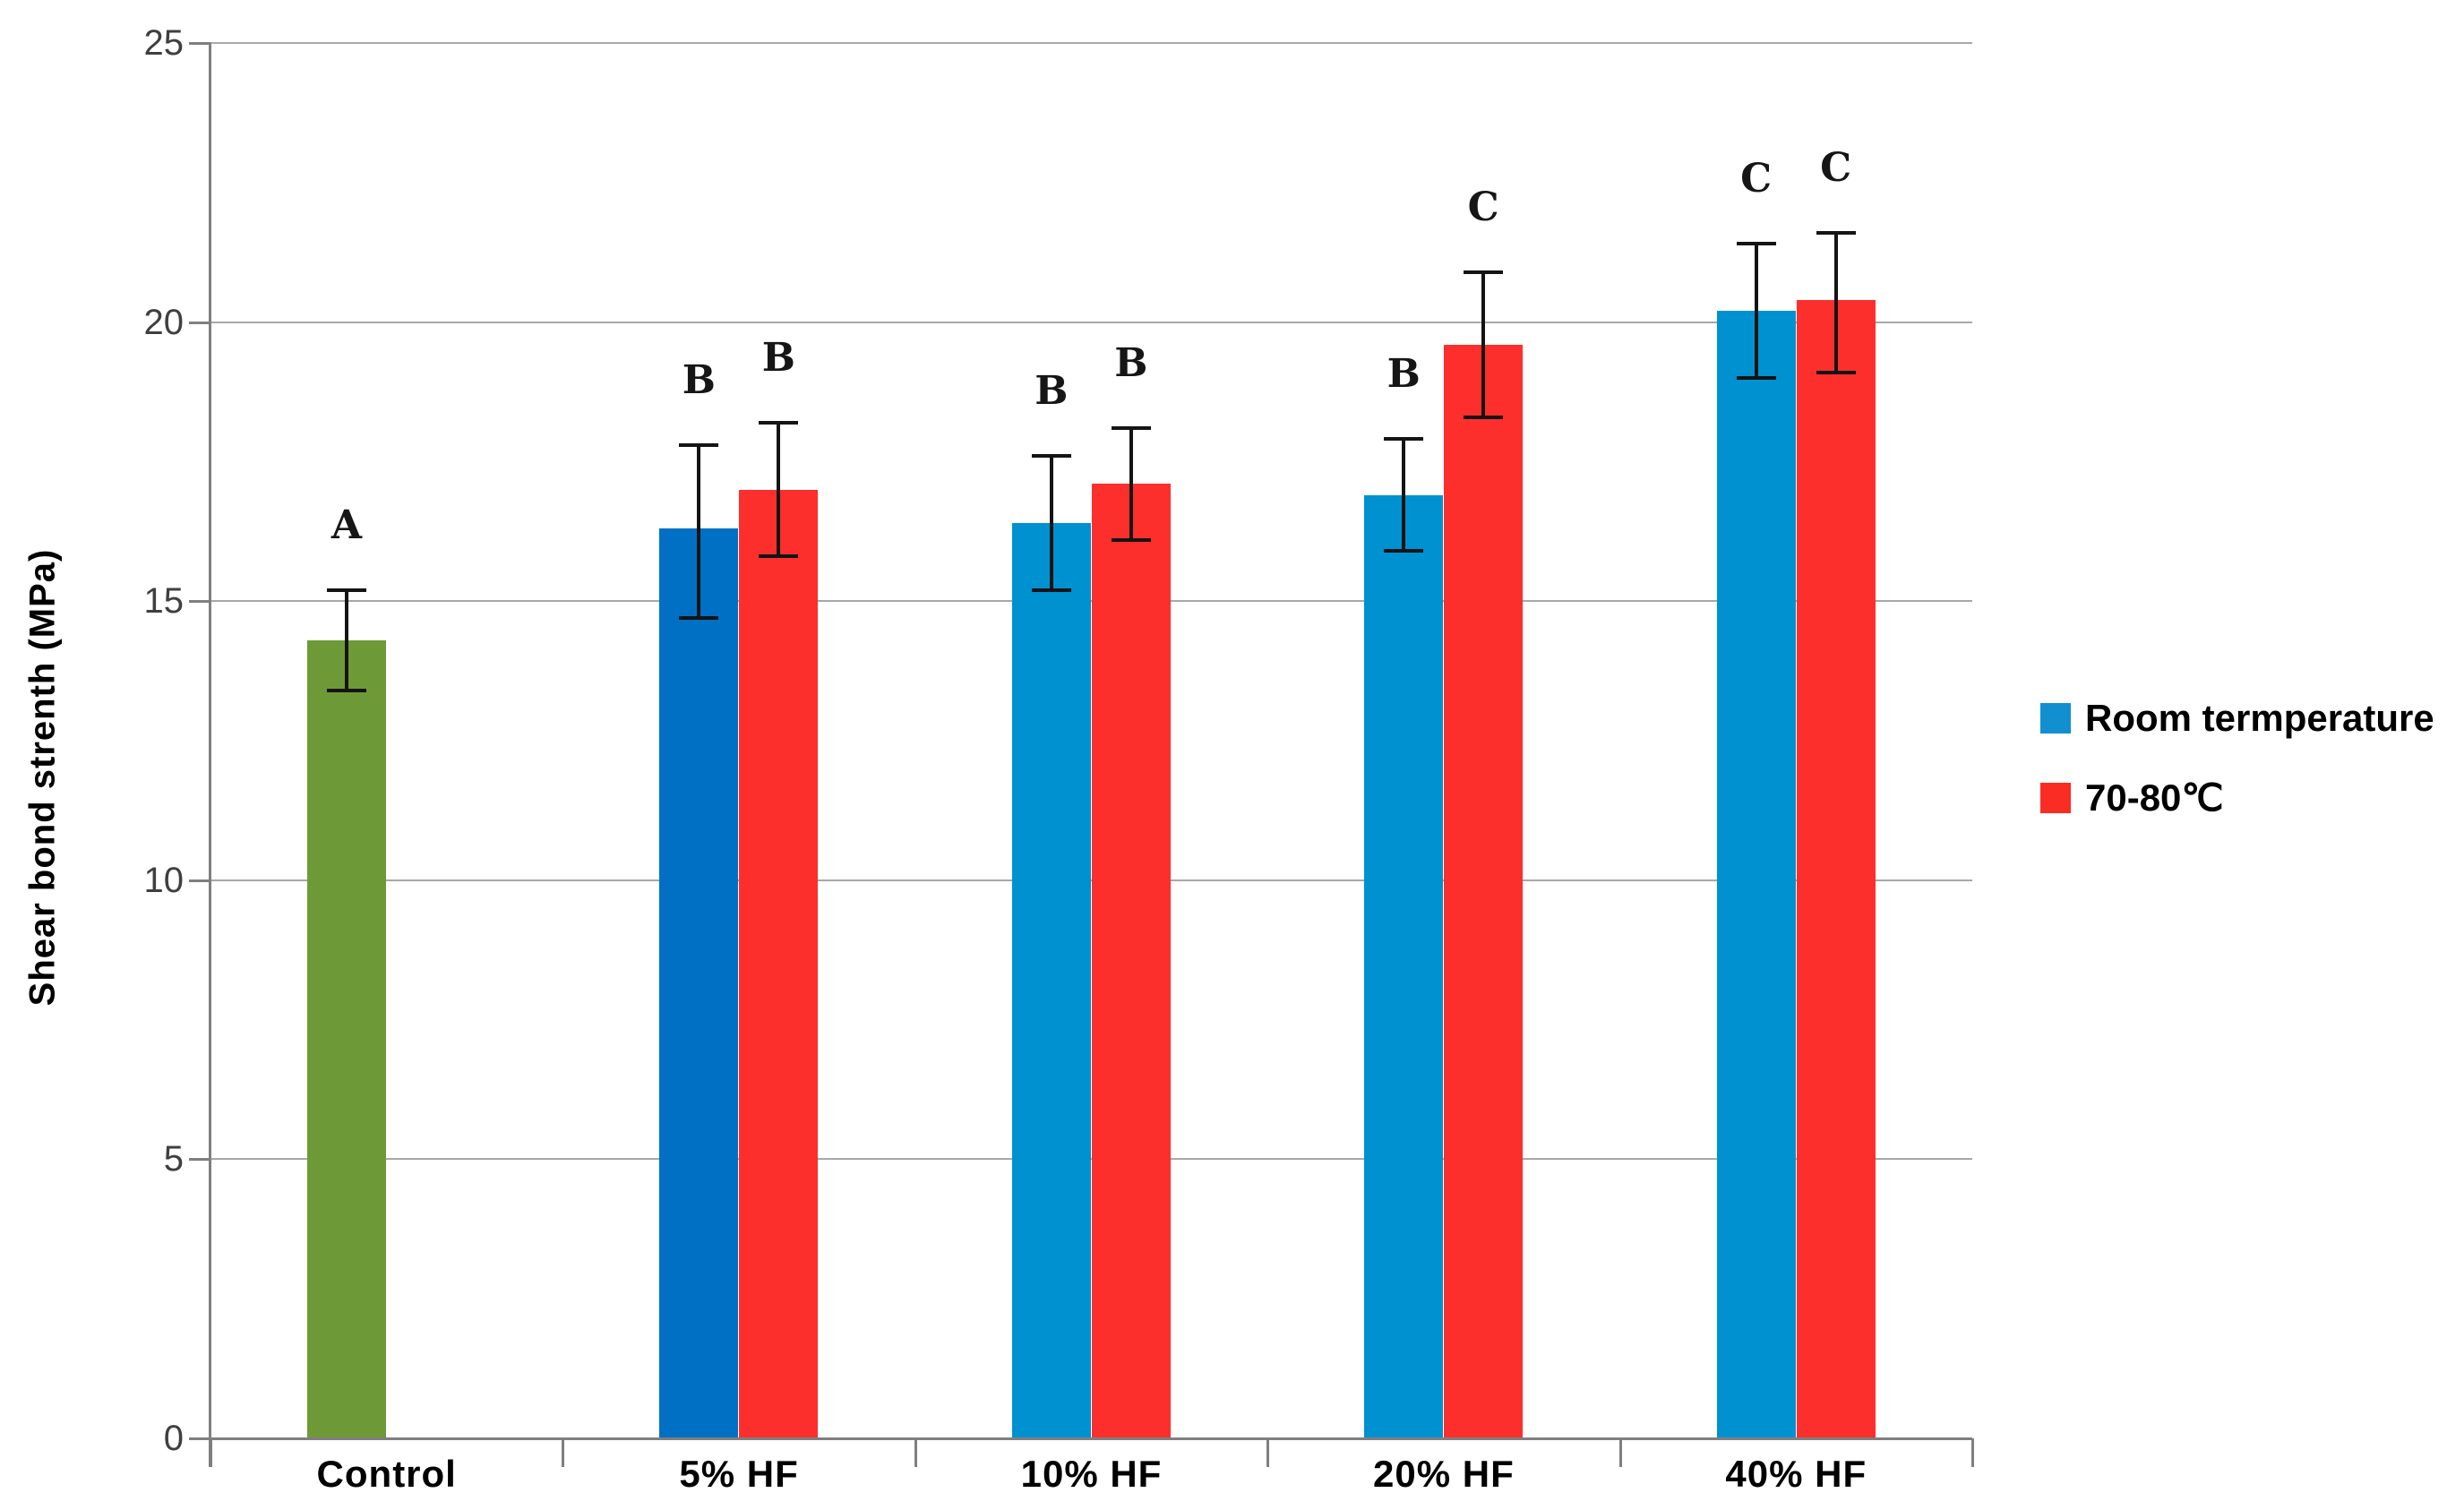 This screenshot has width=2464, height=1510. I want to click on significance-letter: A, so click(347, 525).